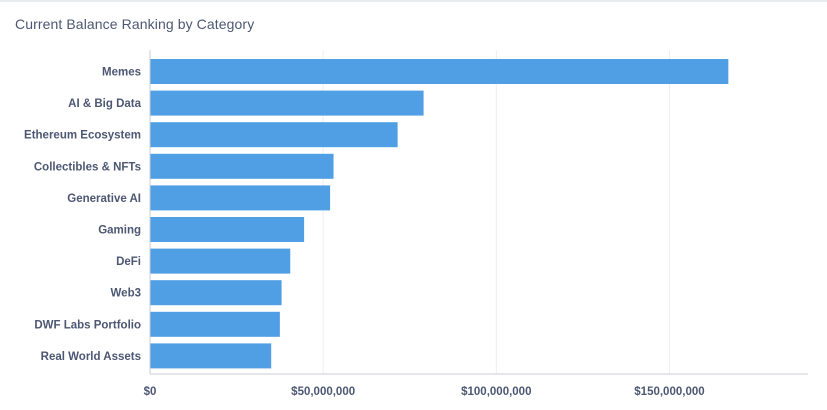 The height and width of the screenshot is (410, 827). I want to click on category-label: Ethereum Ecosystem, so click(82, 136).